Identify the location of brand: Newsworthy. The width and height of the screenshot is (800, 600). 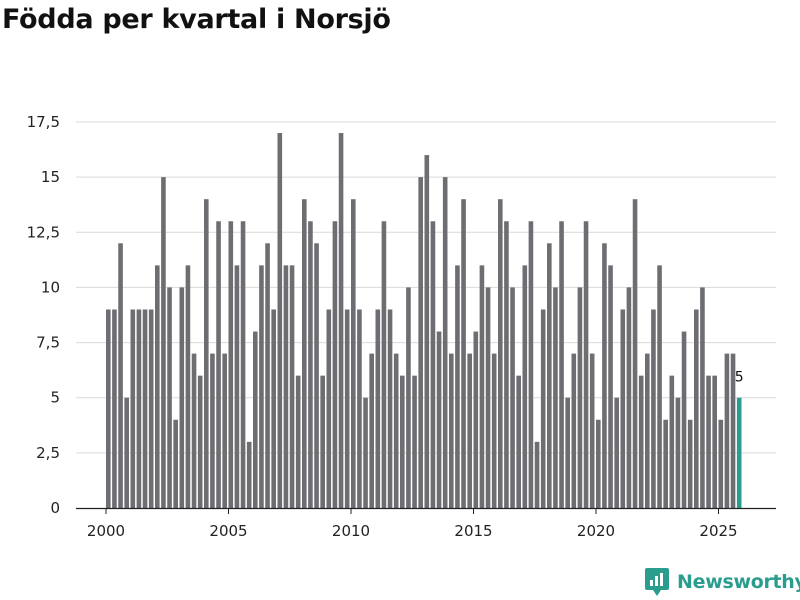
(722, 582).